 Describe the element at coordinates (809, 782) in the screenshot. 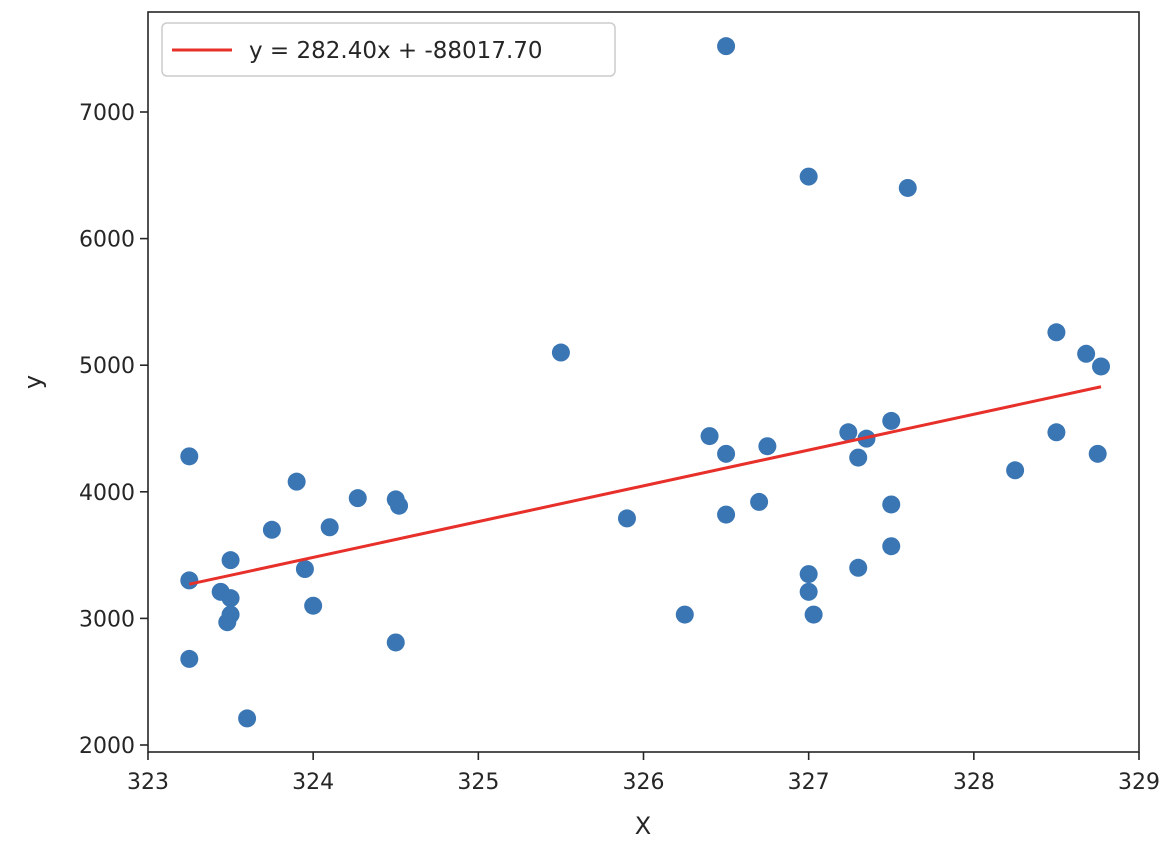

I see `x-tick-label-4: 327` at that location.